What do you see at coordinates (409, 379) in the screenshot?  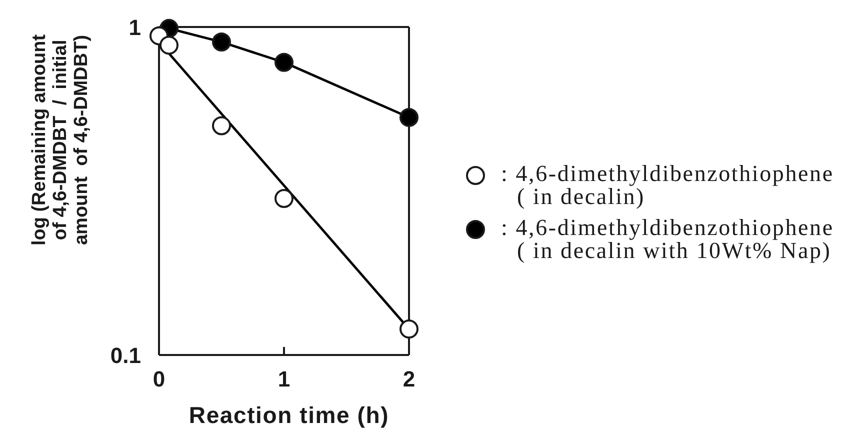 I see `x-tick-label: 2` at bounding box center [409, 379].